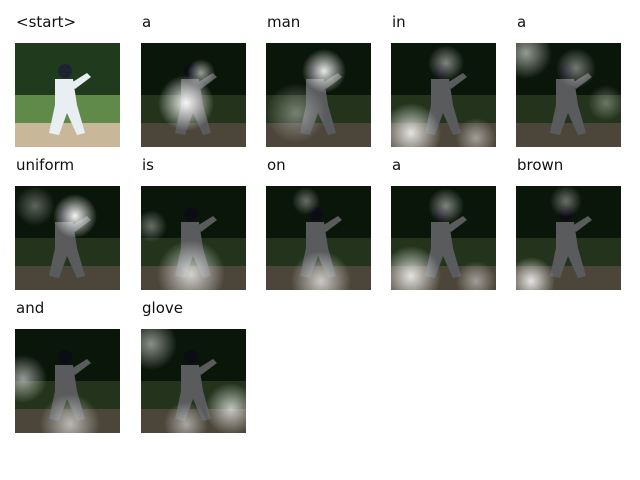  What do you see at coordinates (284, 22) in the screenshot?
I see `caption-word: man` at bounding box center [284, 22].